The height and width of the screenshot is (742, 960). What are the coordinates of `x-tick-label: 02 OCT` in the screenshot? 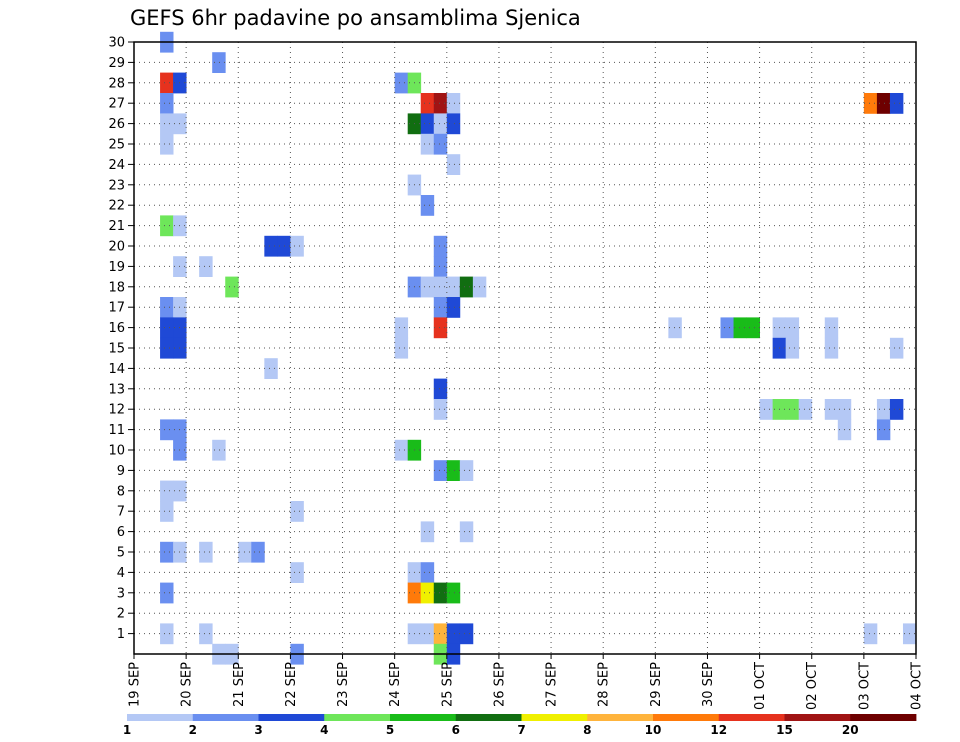 It's located at (812, 686).